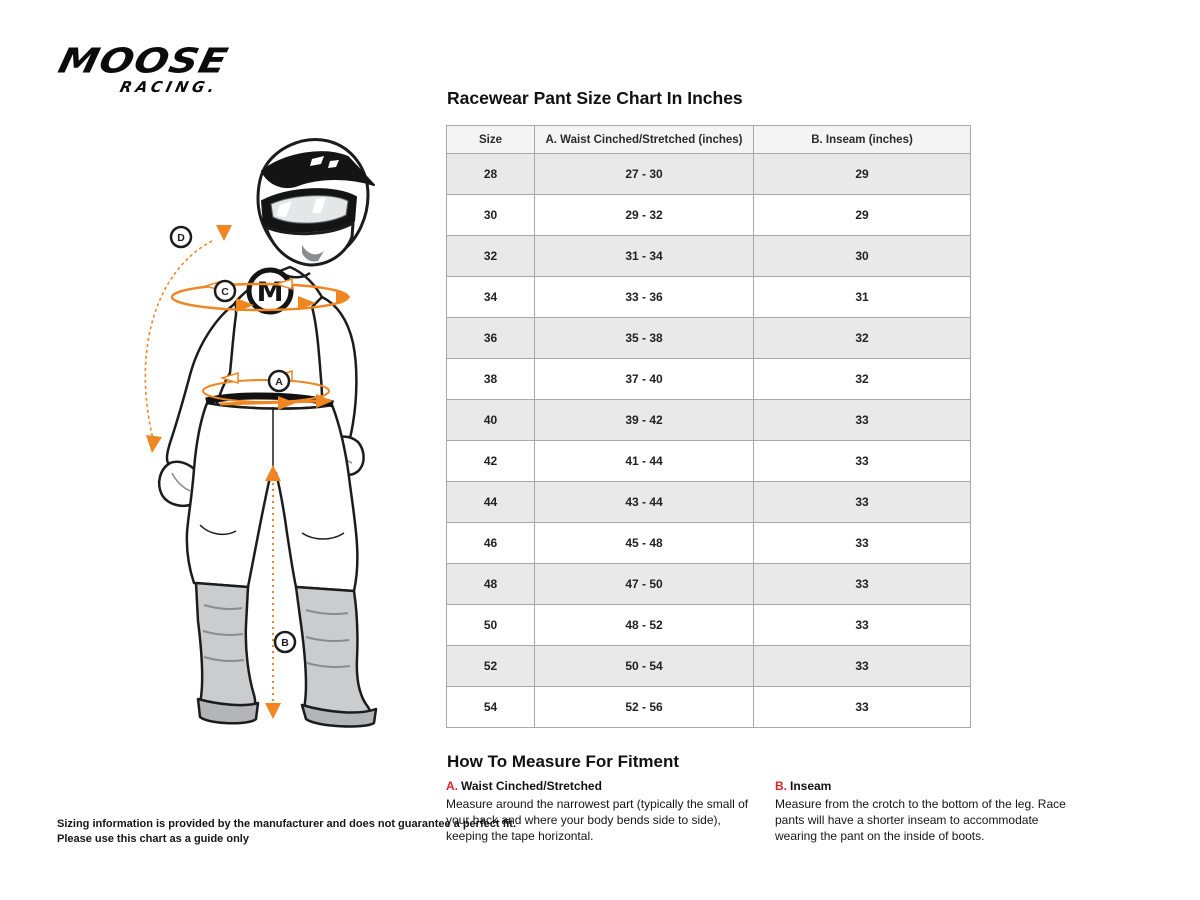  What do you see at coordinates (490, 139) in the screenshot?
I see `table-column-header: Size` at bounding box center [490, 139].